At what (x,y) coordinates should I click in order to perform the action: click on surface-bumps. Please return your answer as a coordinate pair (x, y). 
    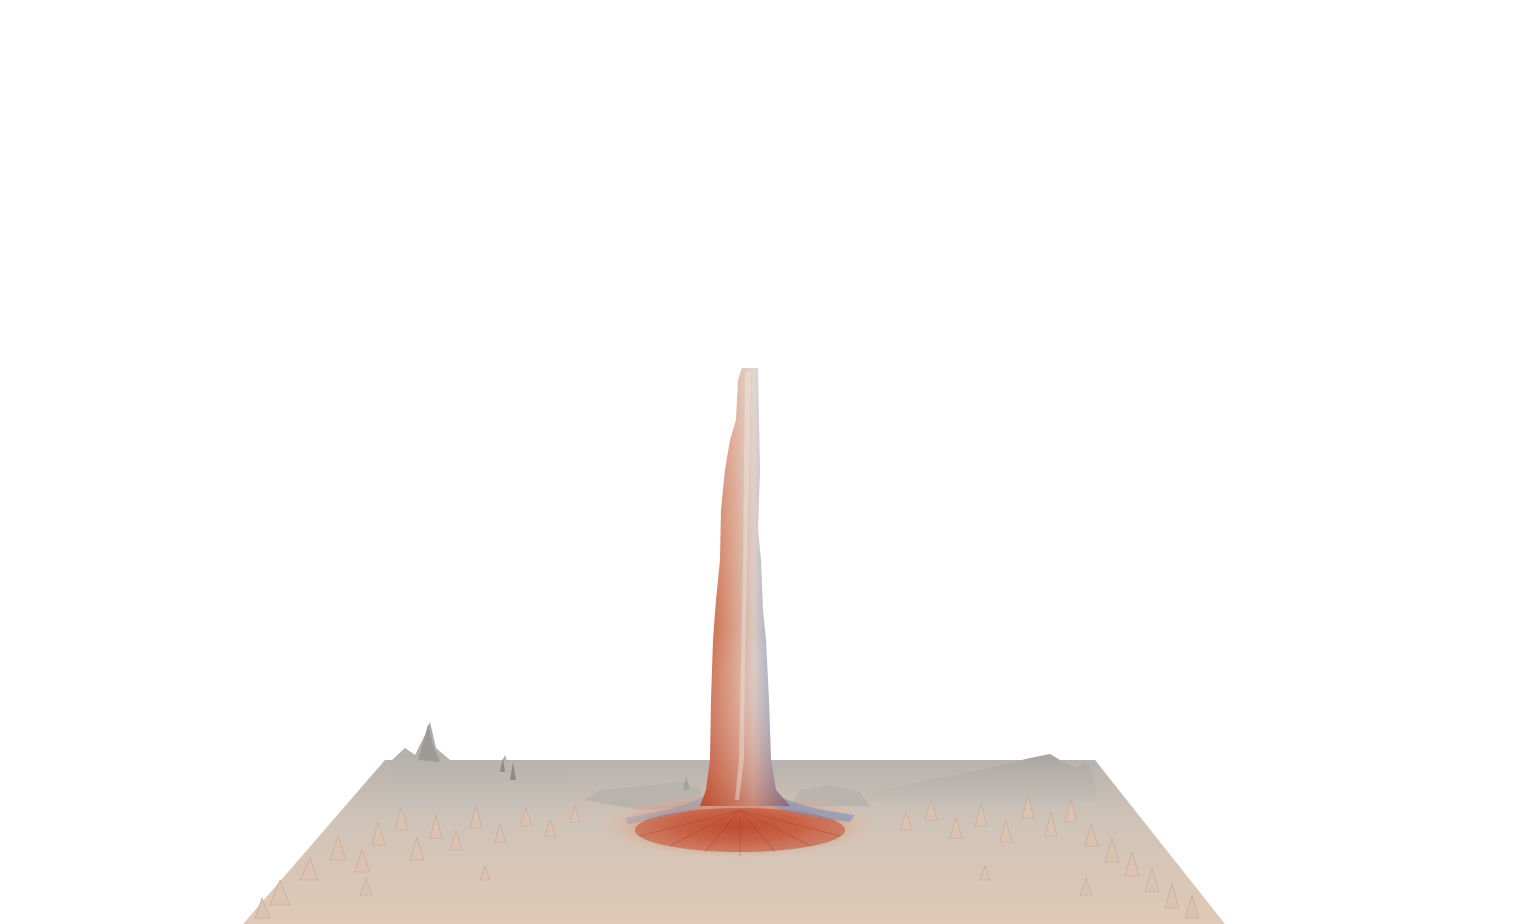
    Looking at the image, I should click on (727, 856).